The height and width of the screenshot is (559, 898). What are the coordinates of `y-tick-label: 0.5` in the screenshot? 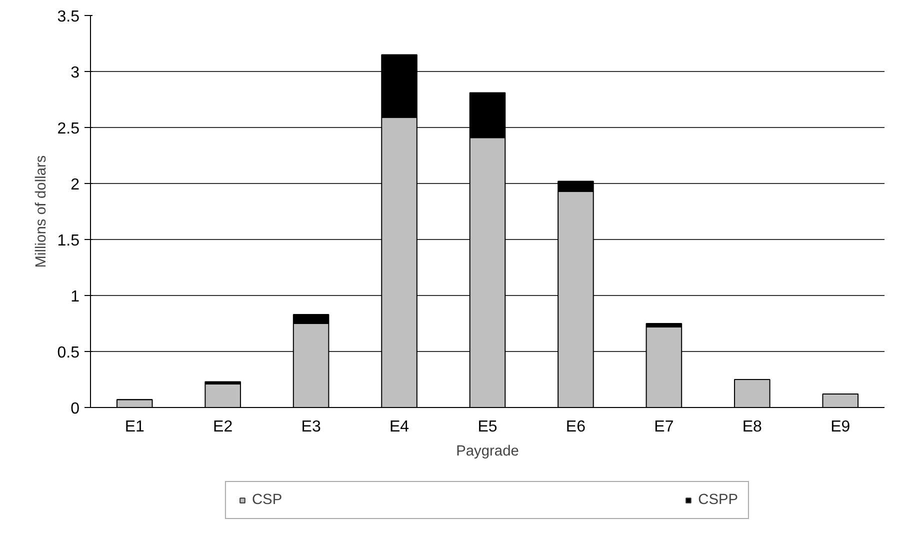 It's located at (68, 353).